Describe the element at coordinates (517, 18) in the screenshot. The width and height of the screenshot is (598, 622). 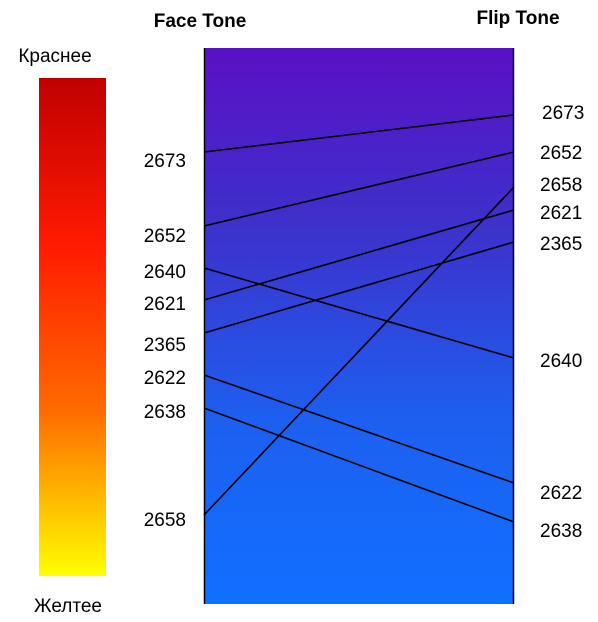
I see `flip-tone-header: Flip Tone` at that location.